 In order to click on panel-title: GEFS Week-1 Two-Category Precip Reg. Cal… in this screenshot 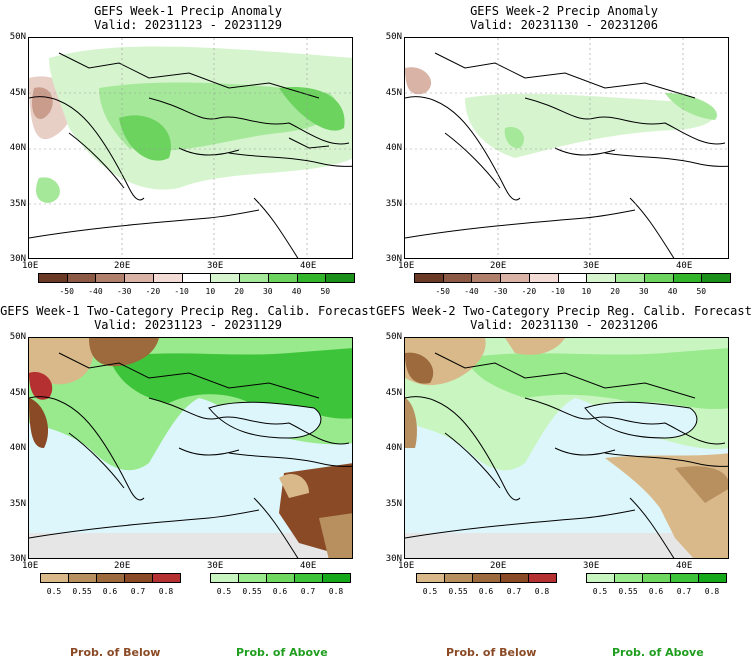, I will do `click(188, 311)`.